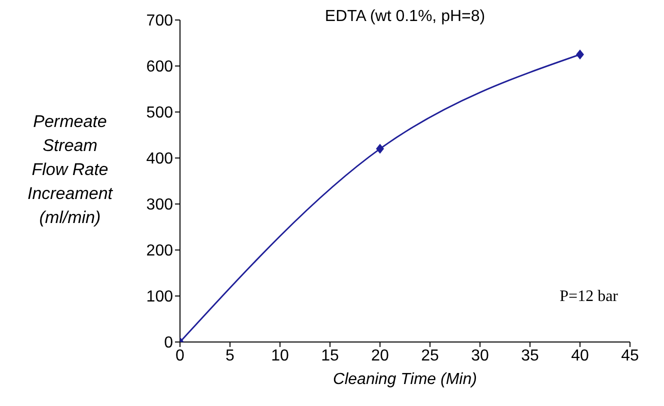 The width and height of the screenshot is (664, 406). Describe the element at coordinates (180, 355) in the screenshot. I see `x-tick-label: 0` at that location.